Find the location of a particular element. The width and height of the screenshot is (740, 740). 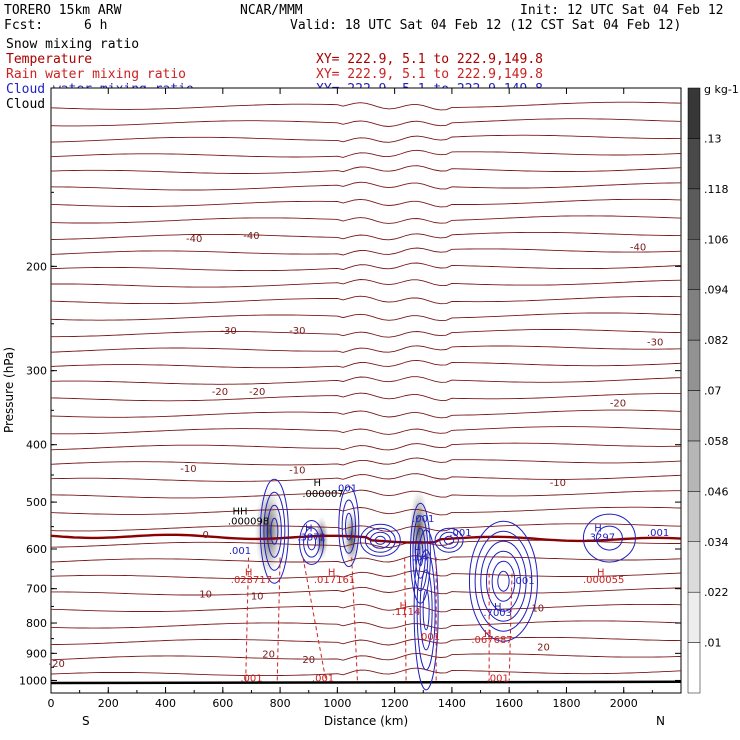

colorbar-tick-label: .13 is located at coordinates (713, 138).